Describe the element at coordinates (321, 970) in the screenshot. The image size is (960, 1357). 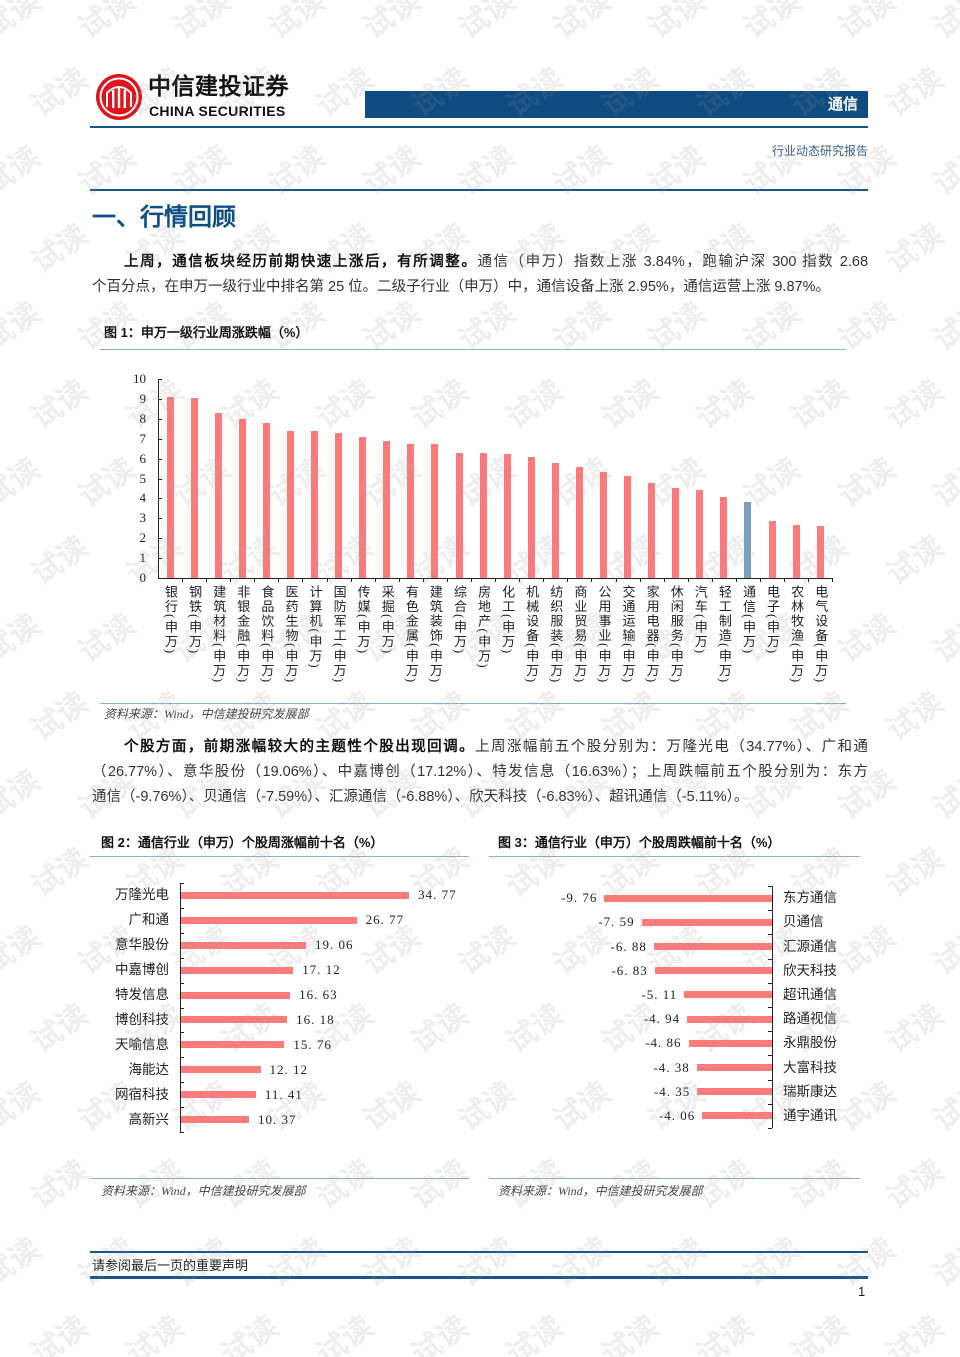
I see `value-label: 17. 12` at that location.